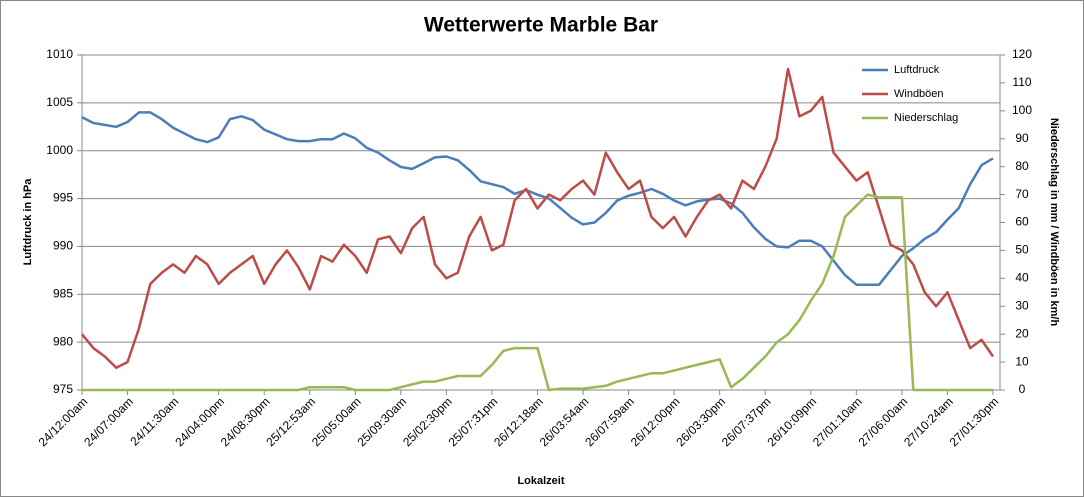  I want to click on y2-tick-label: 40, so click(1022, 278).